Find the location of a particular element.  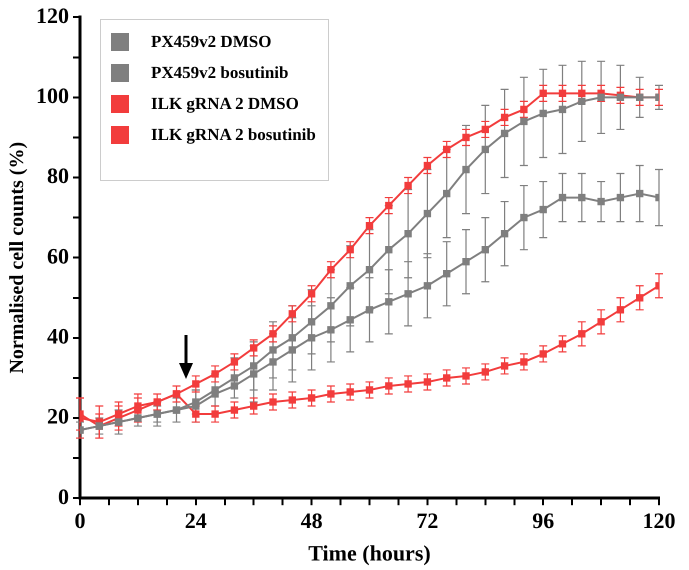

legend-label: PX459v2 DMSO is located at coordinates (211, 42).